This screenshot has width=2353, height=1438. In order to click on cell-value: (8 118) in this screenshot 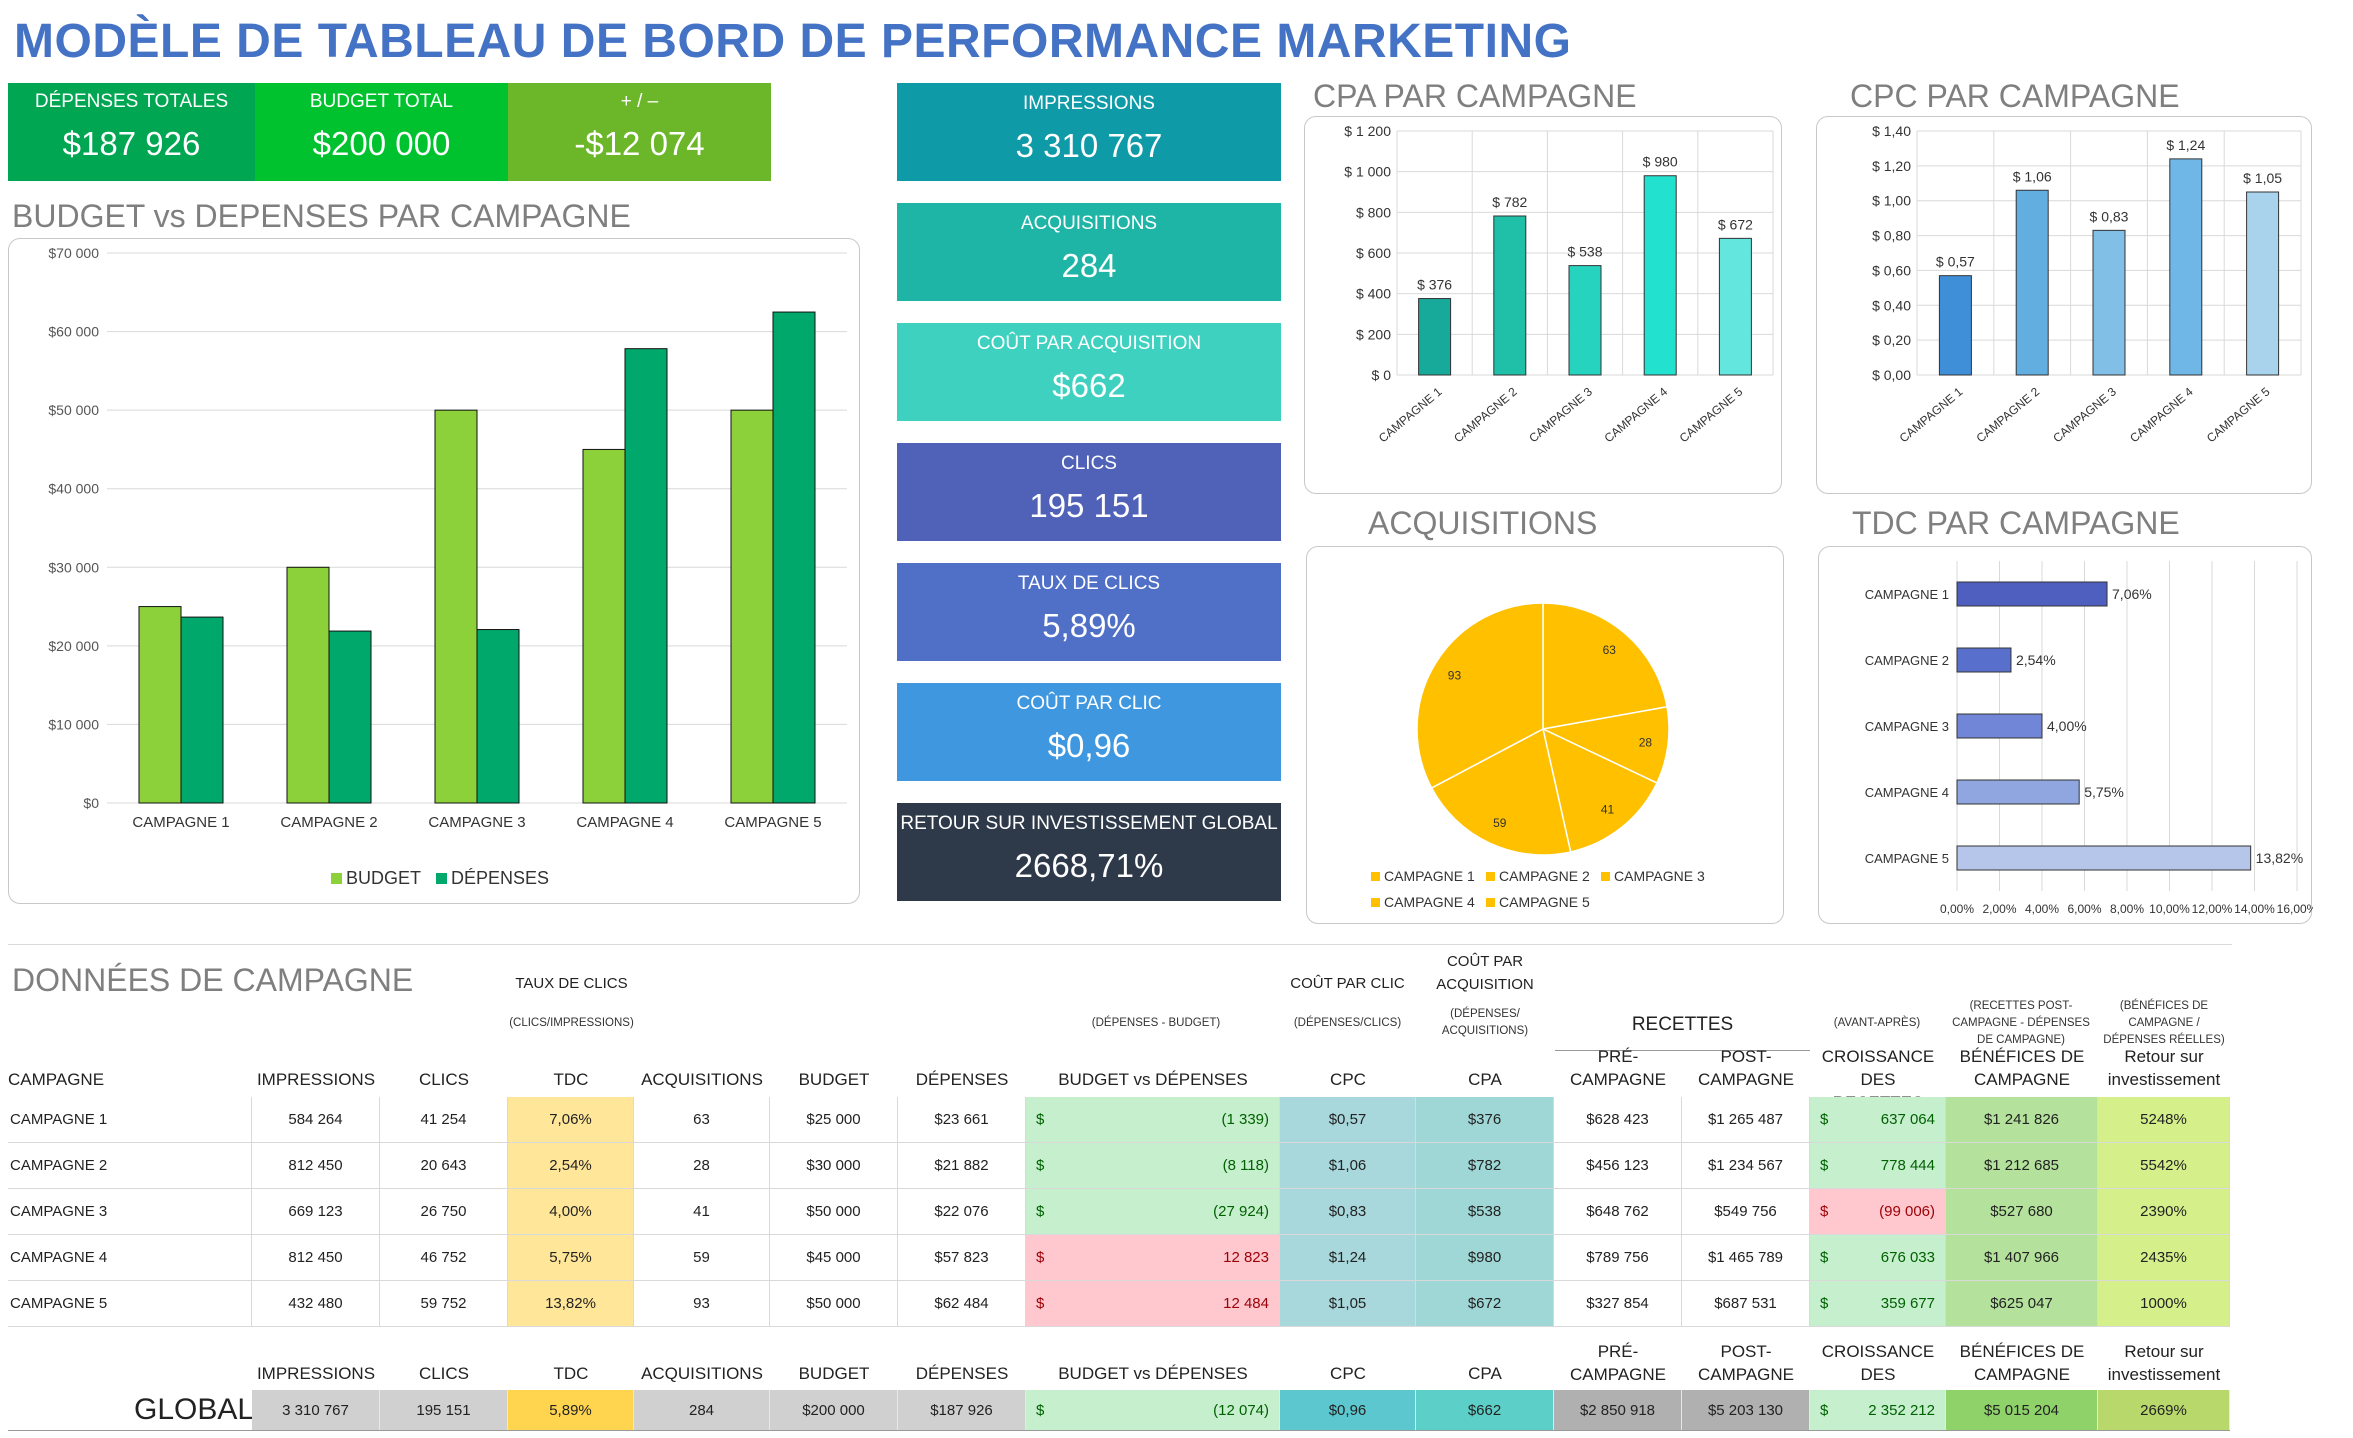, I will do `click(1245, 1165)`.